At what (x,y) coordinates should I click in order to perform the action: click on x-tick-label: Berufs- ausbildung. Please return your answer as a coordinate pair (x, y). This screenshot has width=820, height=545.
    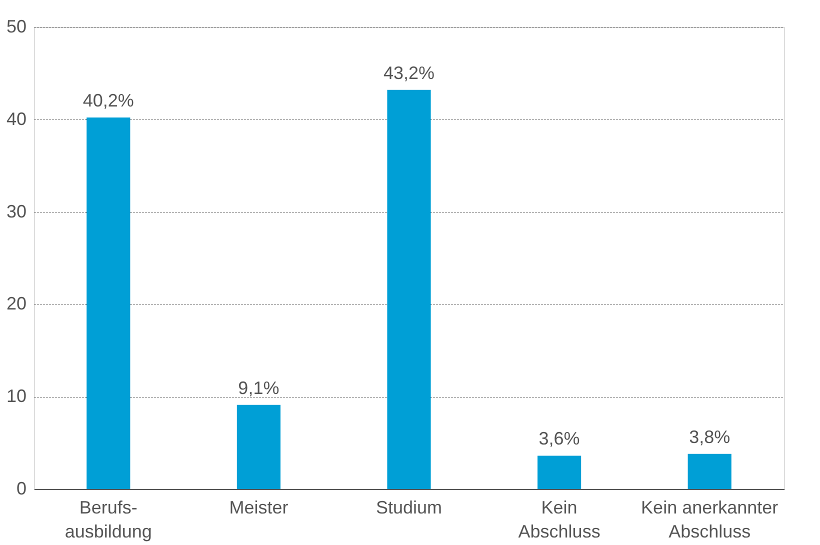
    Looking at the image, I should click on (108, 520).